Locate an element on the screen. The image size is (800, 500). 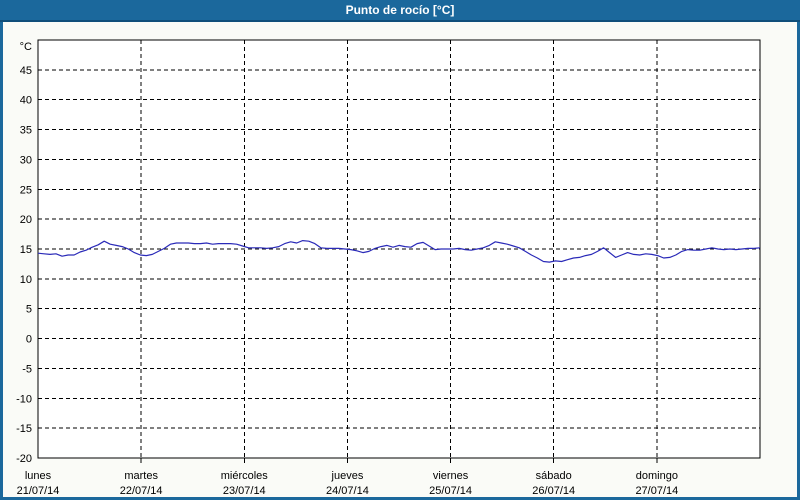
y-tick-label: -10 is located at coordinates (24, 399).